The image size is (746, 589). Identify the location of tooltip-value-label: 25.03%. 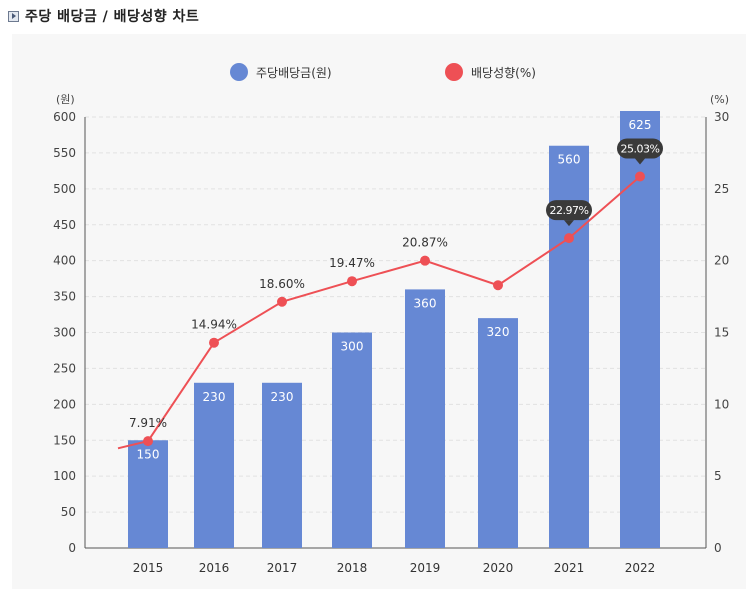
(640, 148).